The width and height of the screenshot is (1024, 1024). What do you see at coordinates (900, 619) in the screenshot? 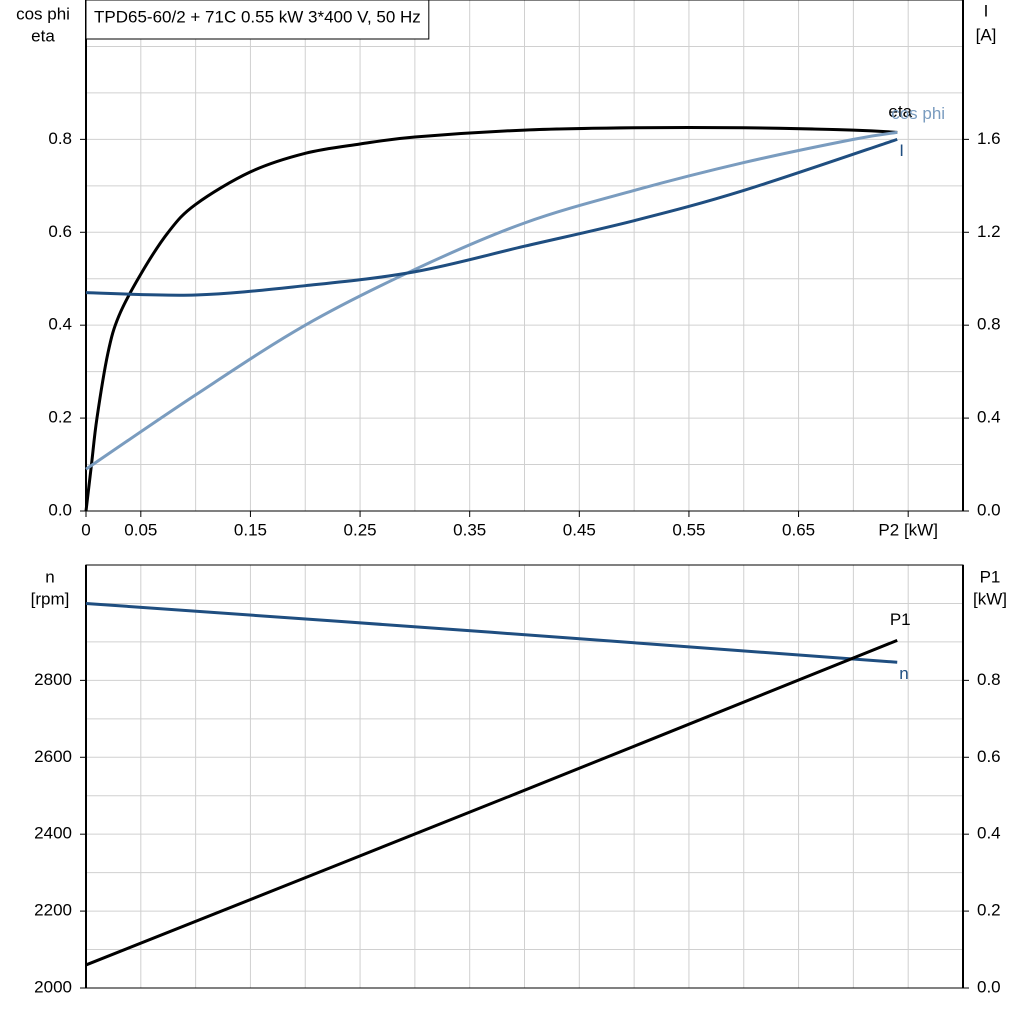
I see `series-label: P1` at bounding box center [900, 619].